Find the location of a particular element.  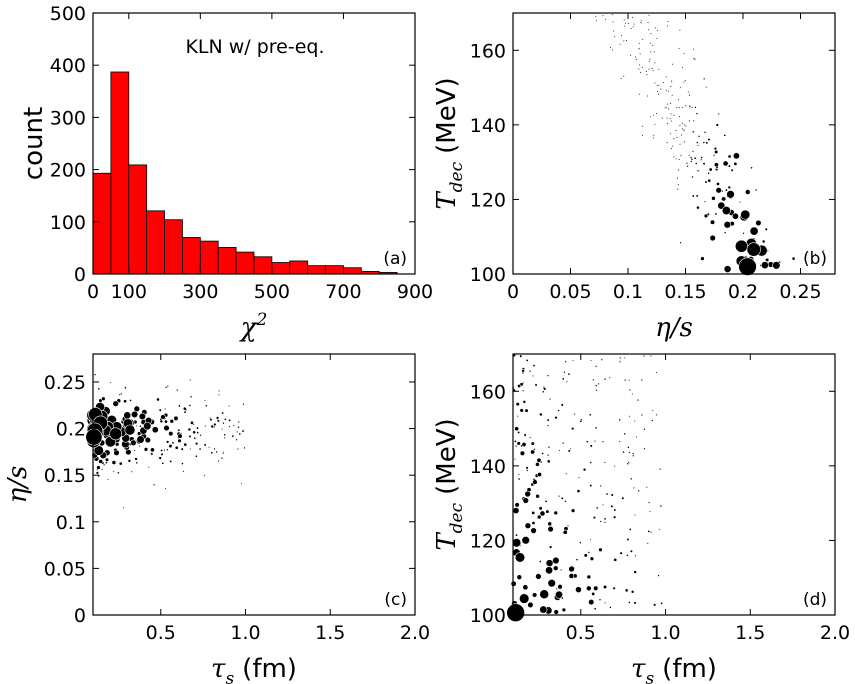

x-tick-label: 300 is located at coordinates (200, 292).